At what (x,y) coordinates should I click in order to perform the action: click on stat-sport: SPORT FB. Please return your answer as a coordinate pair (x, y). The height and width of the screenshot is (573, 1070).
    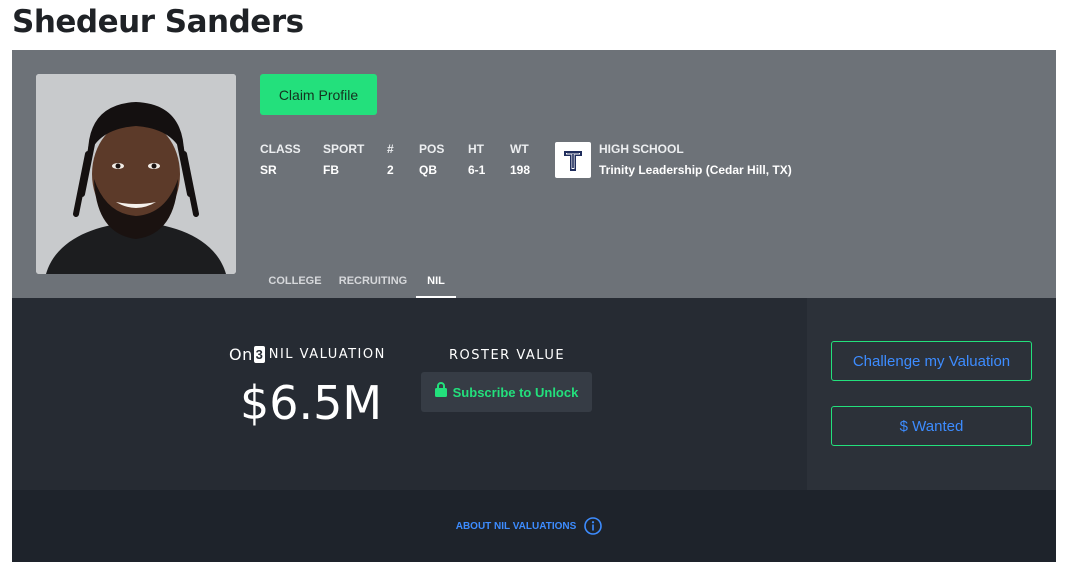
    Looking at the image, I should click on (343, 159).